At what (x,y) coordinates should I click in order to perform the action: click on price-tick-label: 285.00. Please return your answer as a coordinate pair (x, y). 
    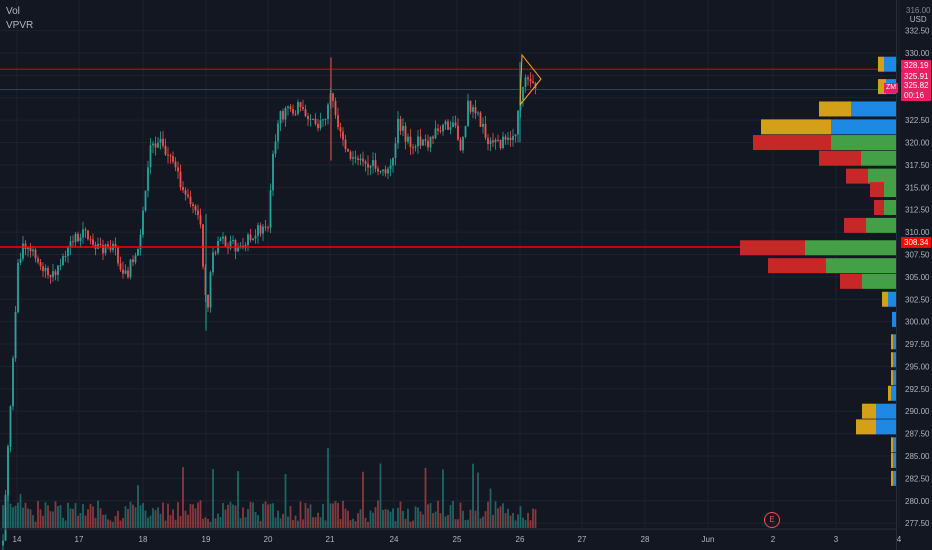
    Looking at the image, I should click on (917, 456).